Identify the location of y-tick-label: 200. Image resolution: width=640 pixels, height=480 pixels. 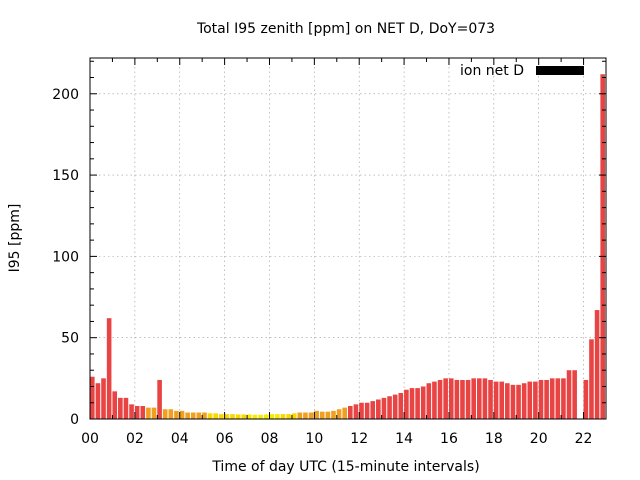
(65, 95).